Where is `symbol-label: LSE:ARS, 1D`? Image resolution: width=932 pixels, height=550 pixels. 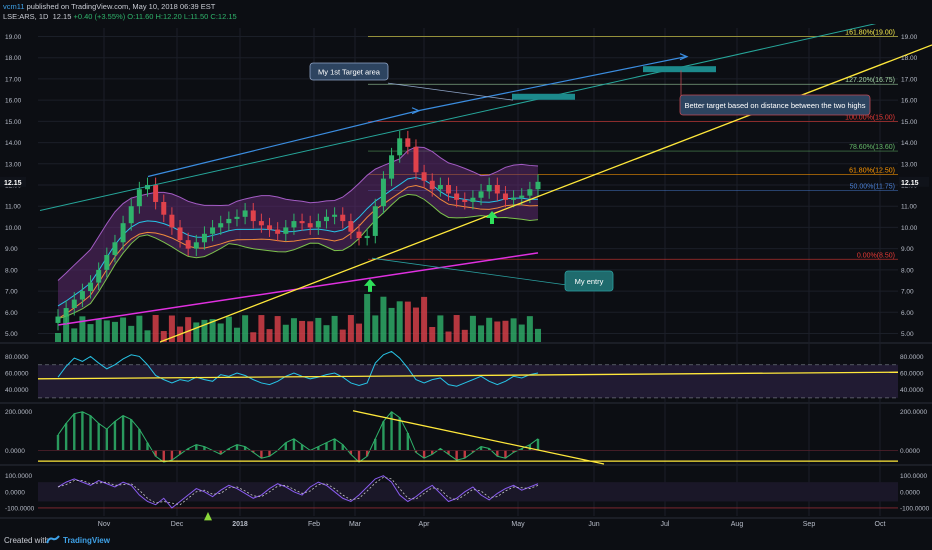
symbol-label: LSE:ARS, 1D is located at coordinates (26, 16).